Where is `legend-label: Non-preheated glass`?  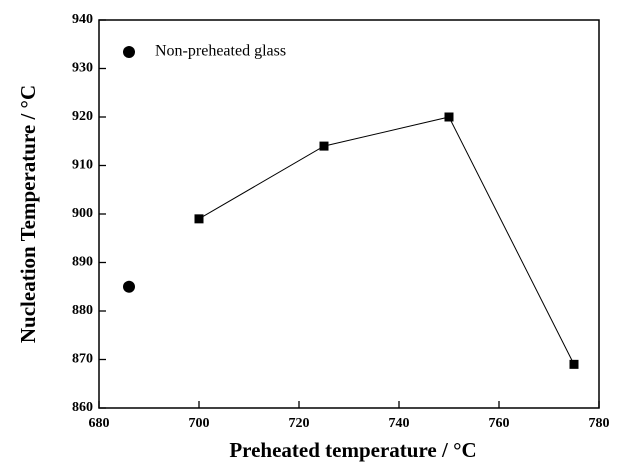
legend-label: Non-preheated glass is located at coordinates (220, 51).